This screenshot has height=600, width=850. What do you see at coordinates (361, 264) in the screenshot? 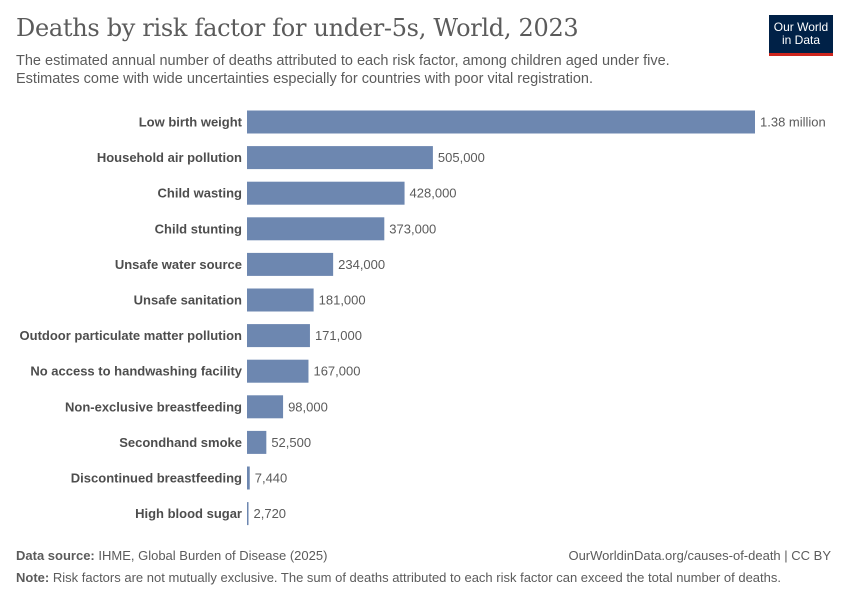
I see `data-label: 234,000` at bounding box center [361, 264].